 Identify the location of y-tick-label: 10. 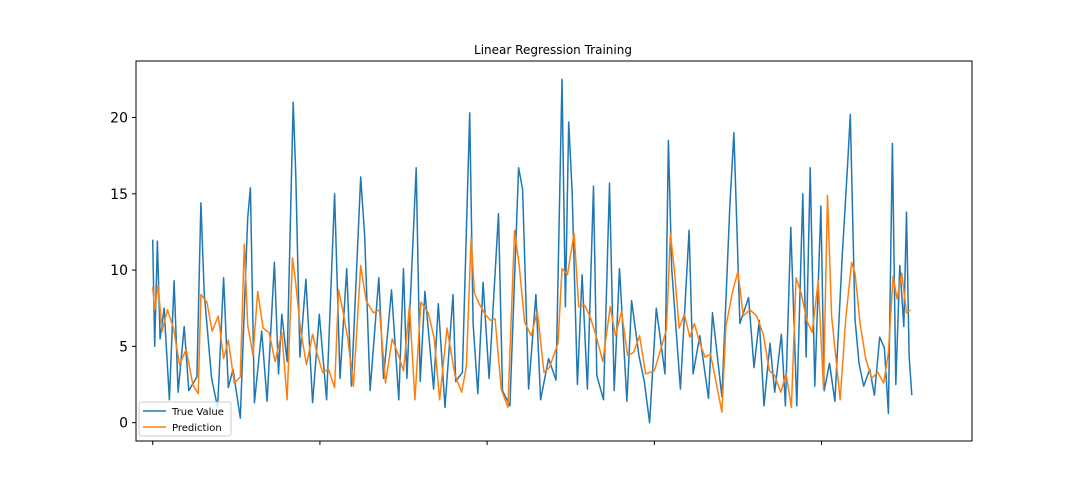
(119, 271).